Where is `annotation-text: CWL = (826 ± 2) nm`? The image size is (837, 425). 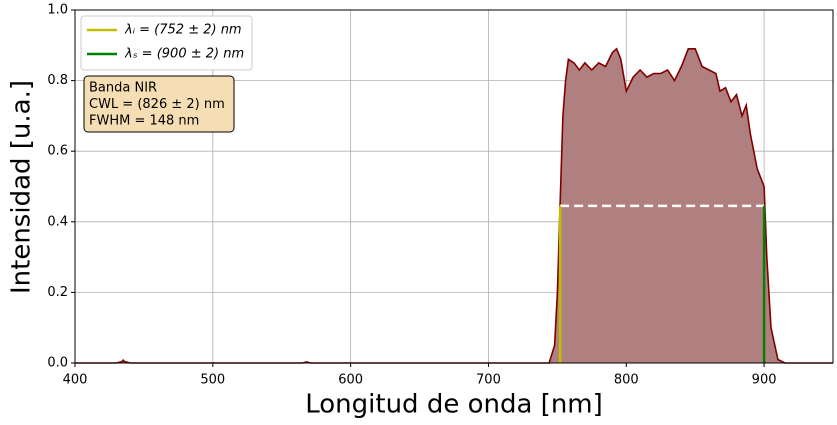 annotation-text: CWL = (826 ± 2) nm is located at coordinates (157, 104).